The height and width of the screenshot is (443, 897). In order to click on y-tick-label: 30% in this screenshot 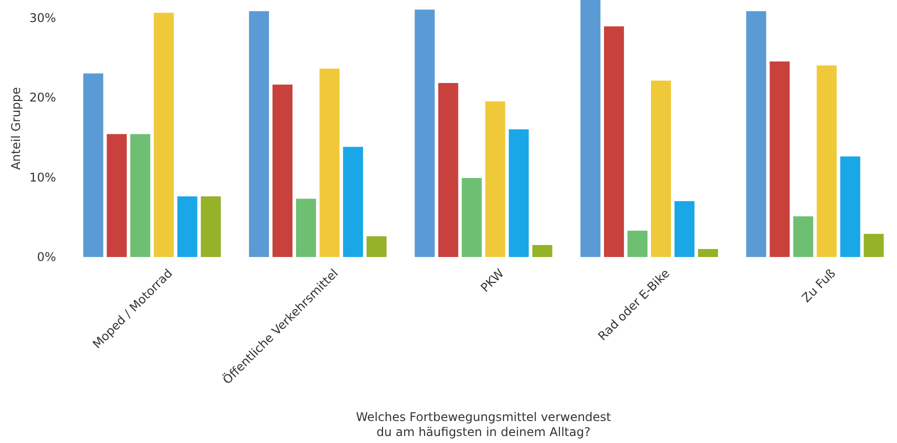, I will do `click(42, 17)`.